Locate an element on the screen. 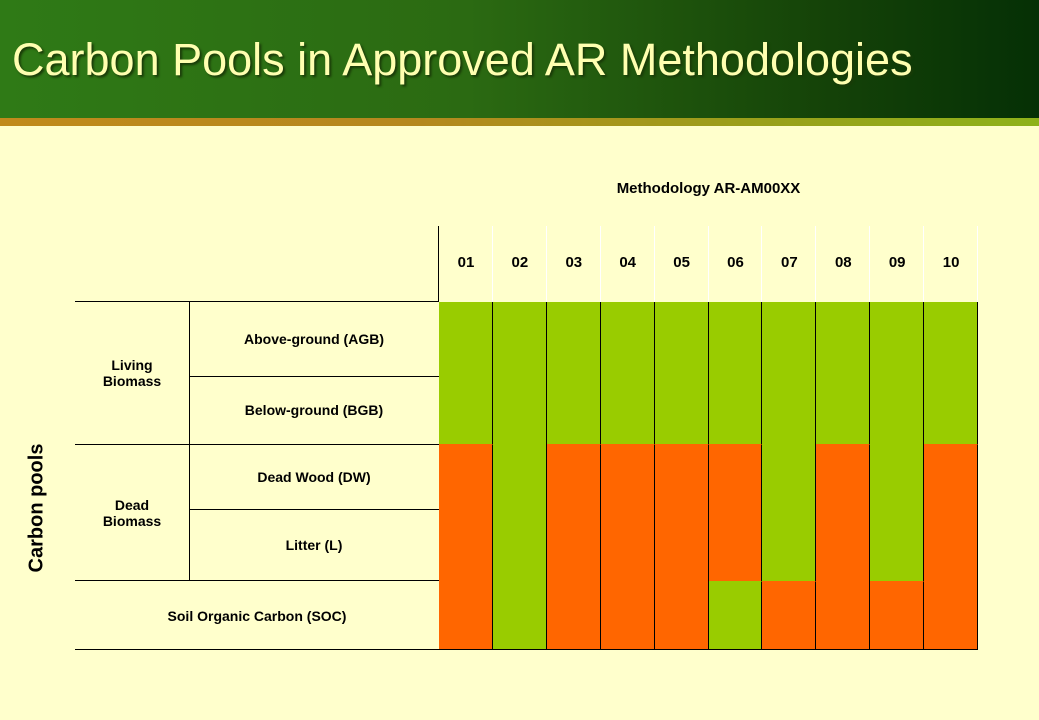  cell-08-row2 is located at coordinates (843, 410).